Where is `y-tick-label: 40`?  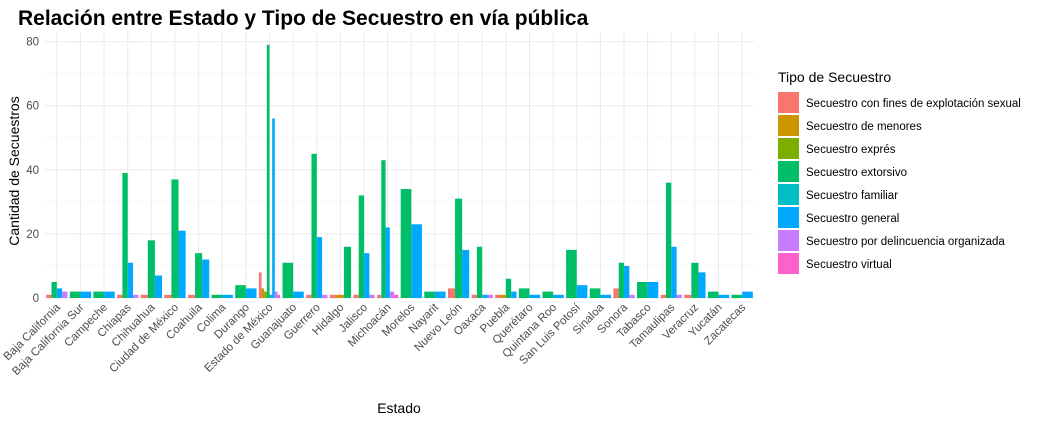
y-tick-label: 40 is located at coordinates (32, 171).